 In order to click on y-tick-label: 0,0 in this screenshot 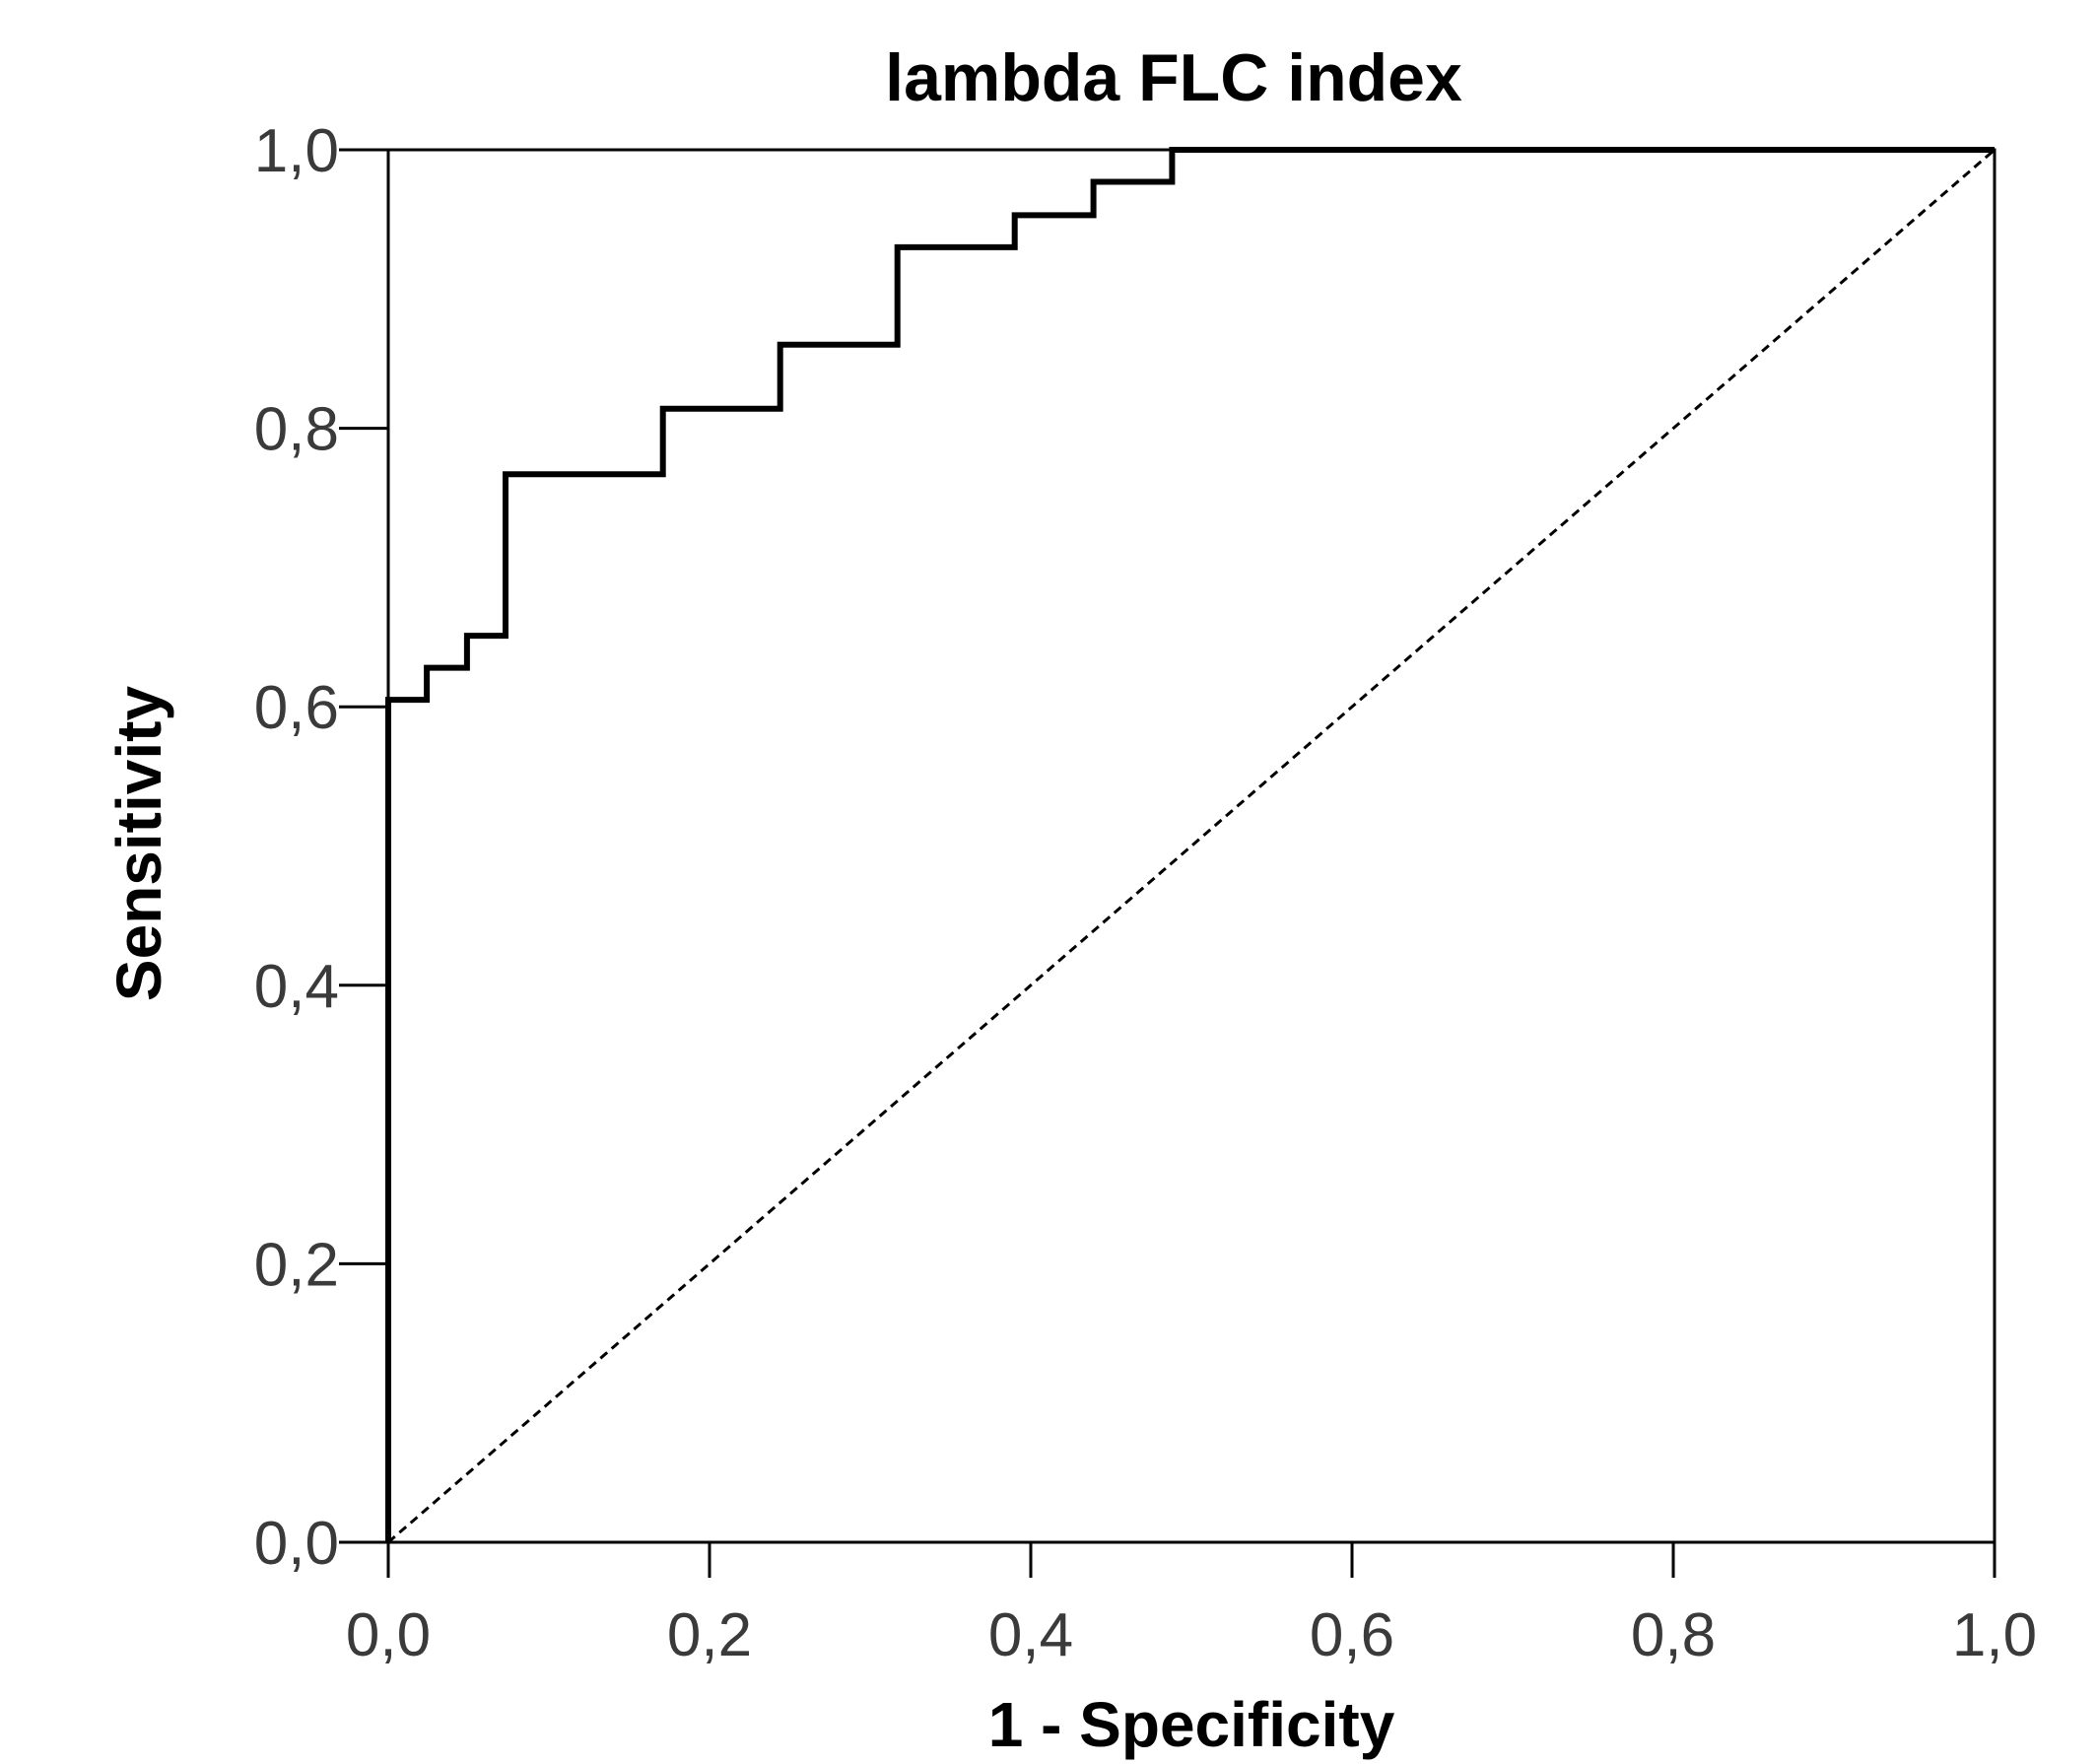, I will do `click(296, 1544)`.